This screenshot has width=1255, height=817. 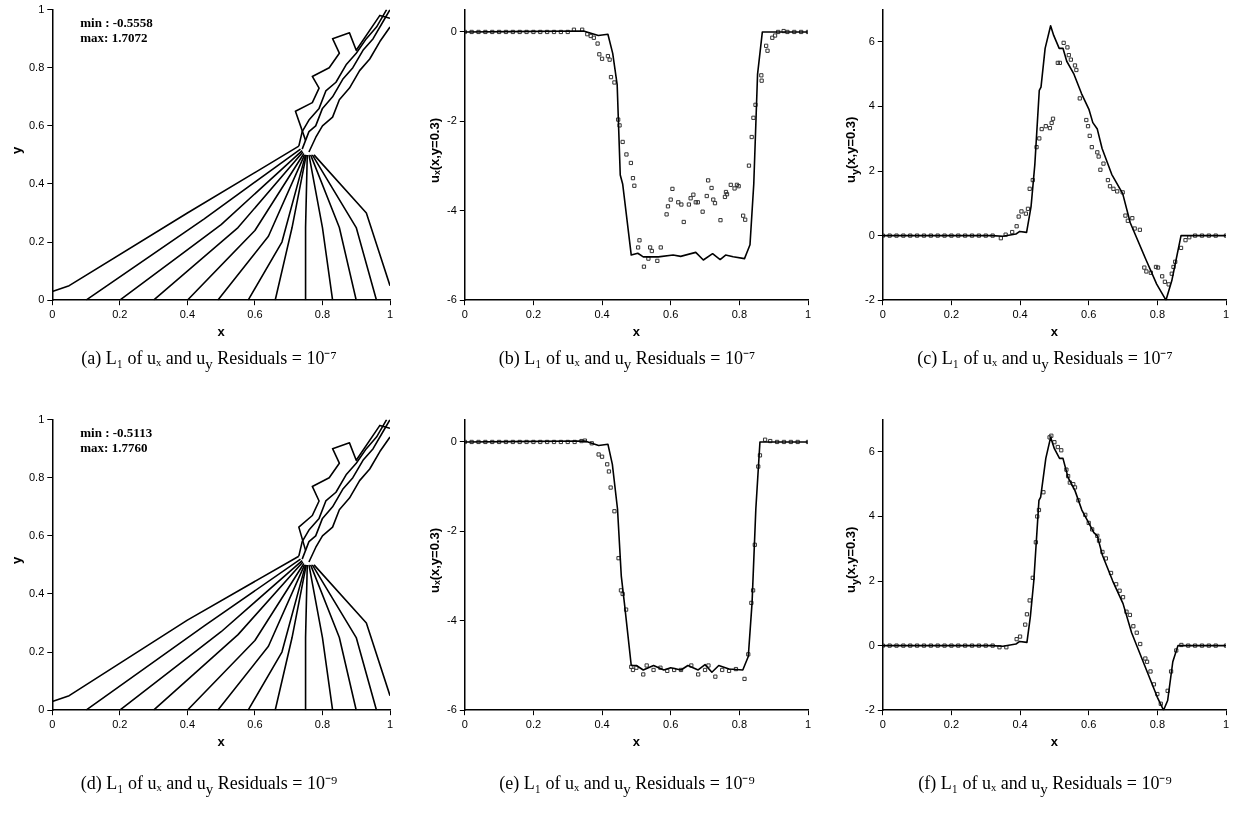 I want to click on annotation: max: 1.7760, so click(x=114, y=448).